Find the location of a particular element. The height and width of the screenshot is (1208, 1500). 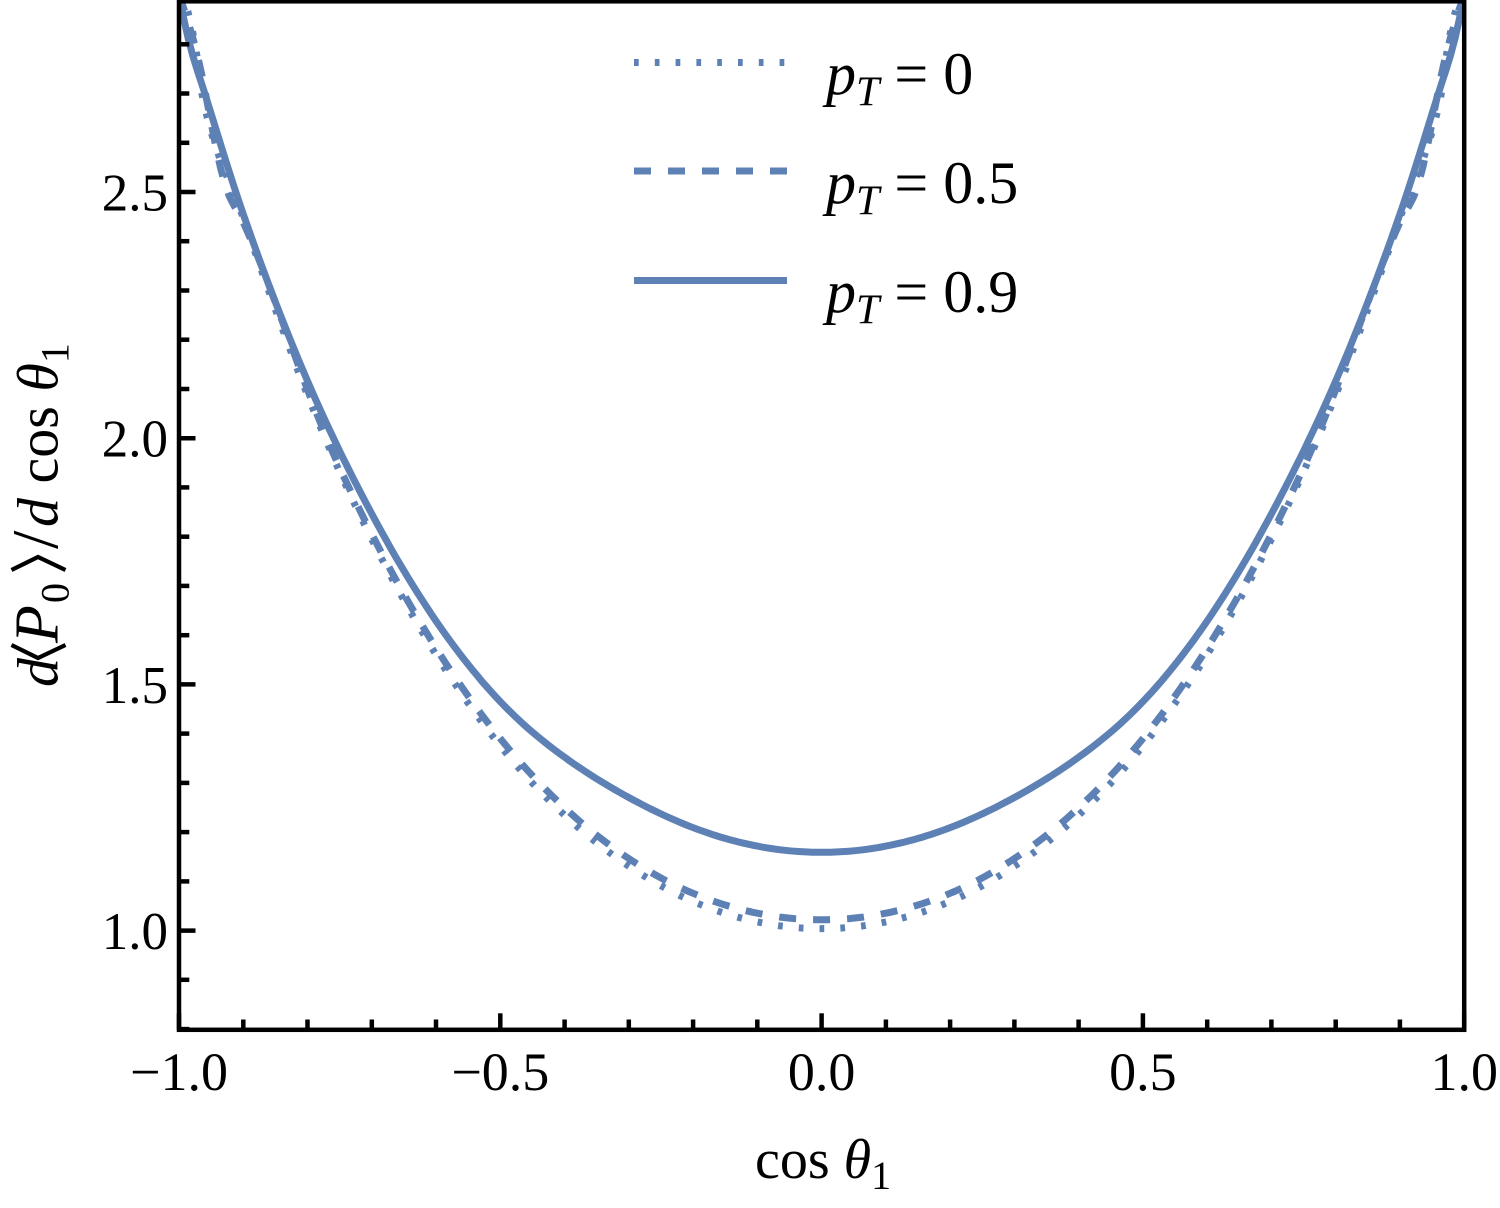

svg-text: 0.0 is located at coordinates (822, 1072).